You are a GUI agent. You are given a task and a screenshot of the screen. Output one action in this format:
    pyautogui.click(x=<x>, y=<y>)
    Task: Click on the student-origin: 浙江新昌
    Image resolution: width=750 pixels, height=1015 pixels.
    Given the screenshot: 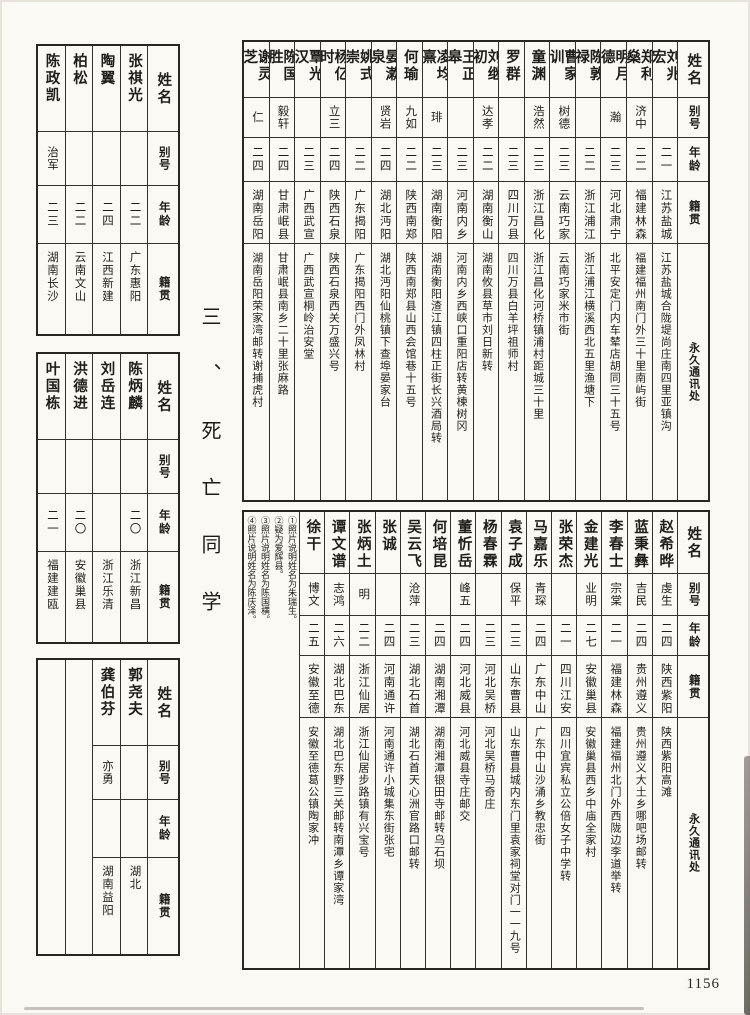 What is the action you would take?
    pyautogui.click(x=134, y=585)
    